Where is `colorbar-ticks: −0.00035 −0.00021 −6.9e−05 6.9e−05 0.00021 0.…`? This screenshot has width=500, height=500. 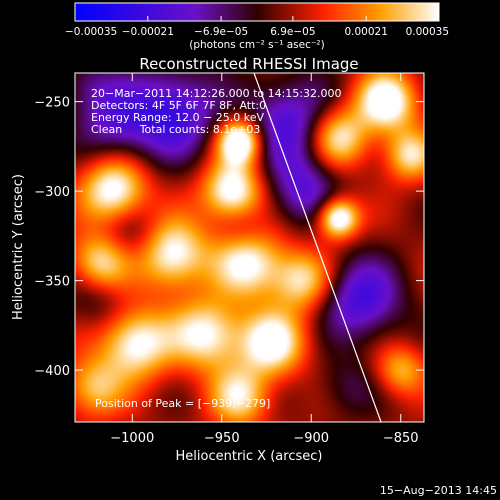
colorbar-ticks: −0.00035 −0.00021 −6.9e−05 6.9e−05 0.00021 0.… is located at coordinates (257, 27).